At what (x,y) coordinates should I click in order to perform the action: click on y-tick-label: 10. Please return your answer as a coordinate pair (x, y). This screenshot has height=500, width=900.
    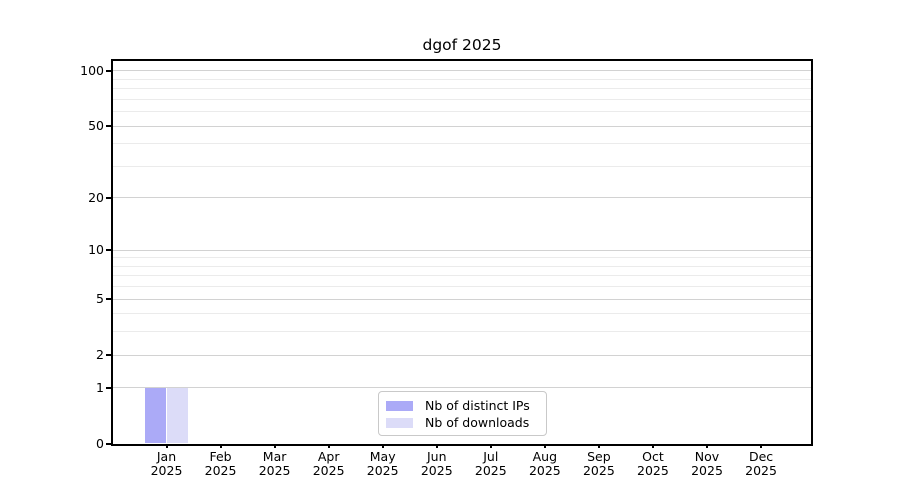
    Looking at the image, I should click on (96, 250).